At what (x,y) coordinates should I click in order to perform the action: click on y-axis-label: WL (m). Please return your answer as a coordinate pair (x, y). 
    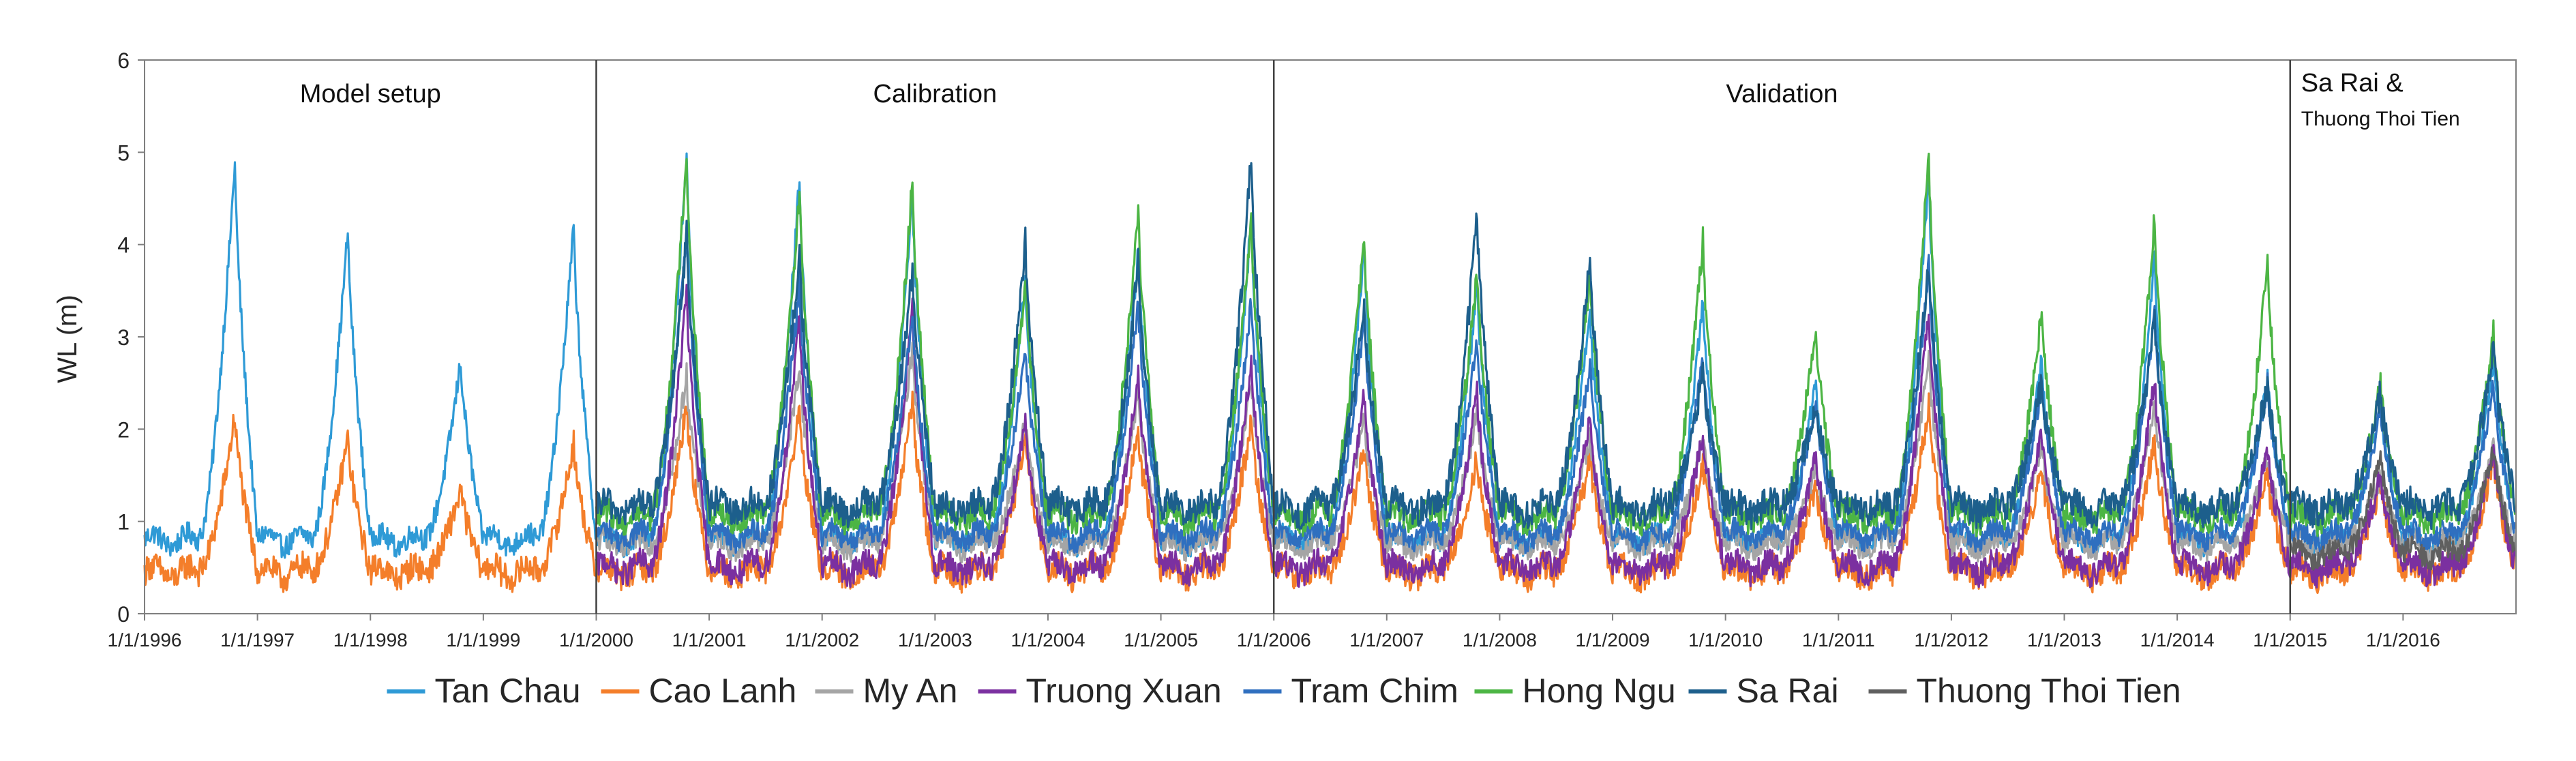
    Looking at the image, I should click on (68, 339).